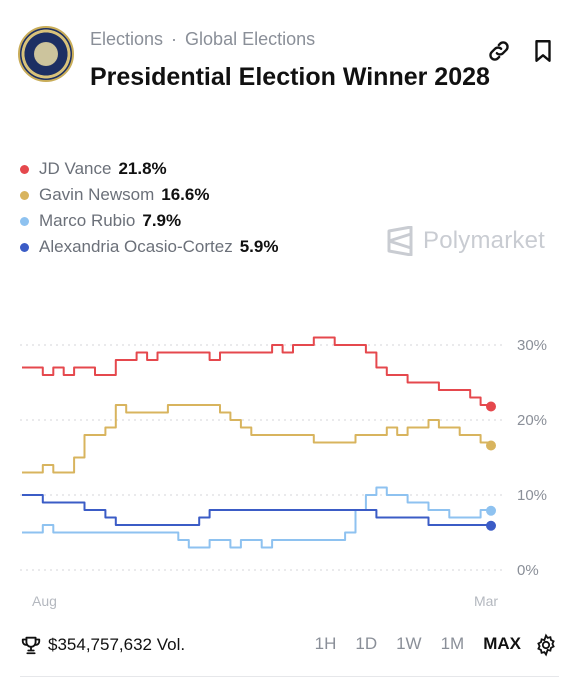 This screenshot has width=579, height=680. Describe the element at coordinates (97, 194) in the screenshot. I see `legend-name: Gavin Newsom` at that location.